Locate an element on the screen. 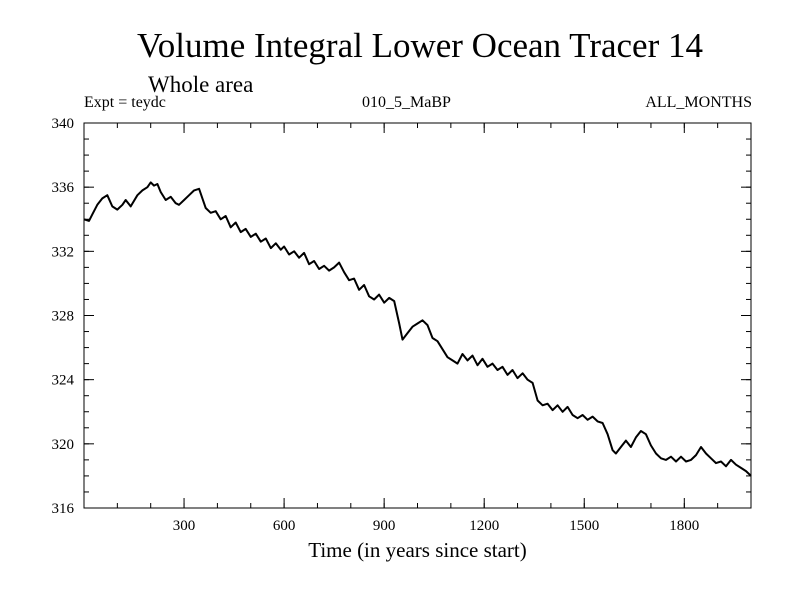 Image resolution: width=800 pixels, height=600 pixels. experiment-label: Expt = teydc is located at coordinates (125, 102).